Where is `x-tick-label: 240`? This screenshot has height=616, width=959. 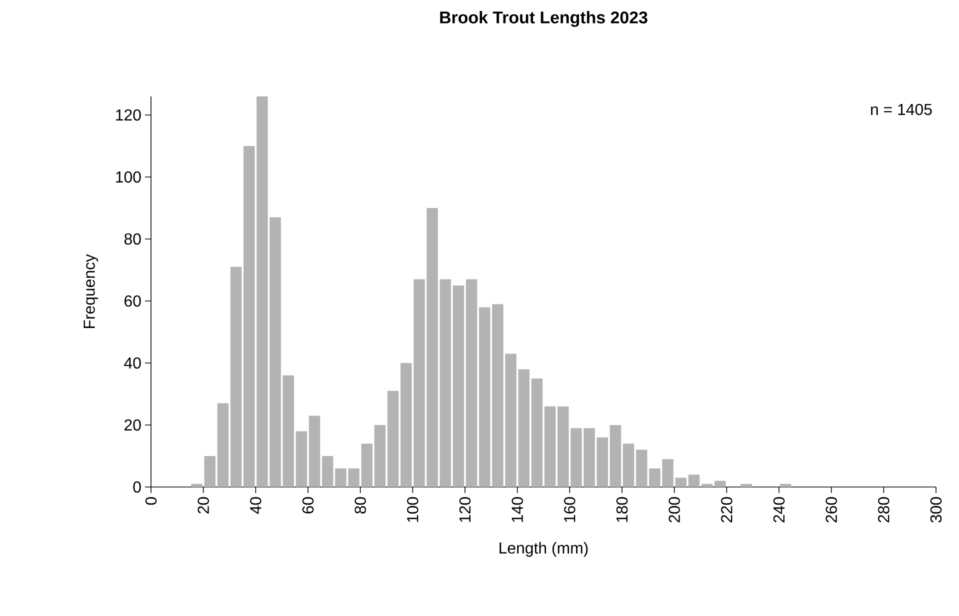 x-tick-label: 240 is located at coordinates (779, 509).